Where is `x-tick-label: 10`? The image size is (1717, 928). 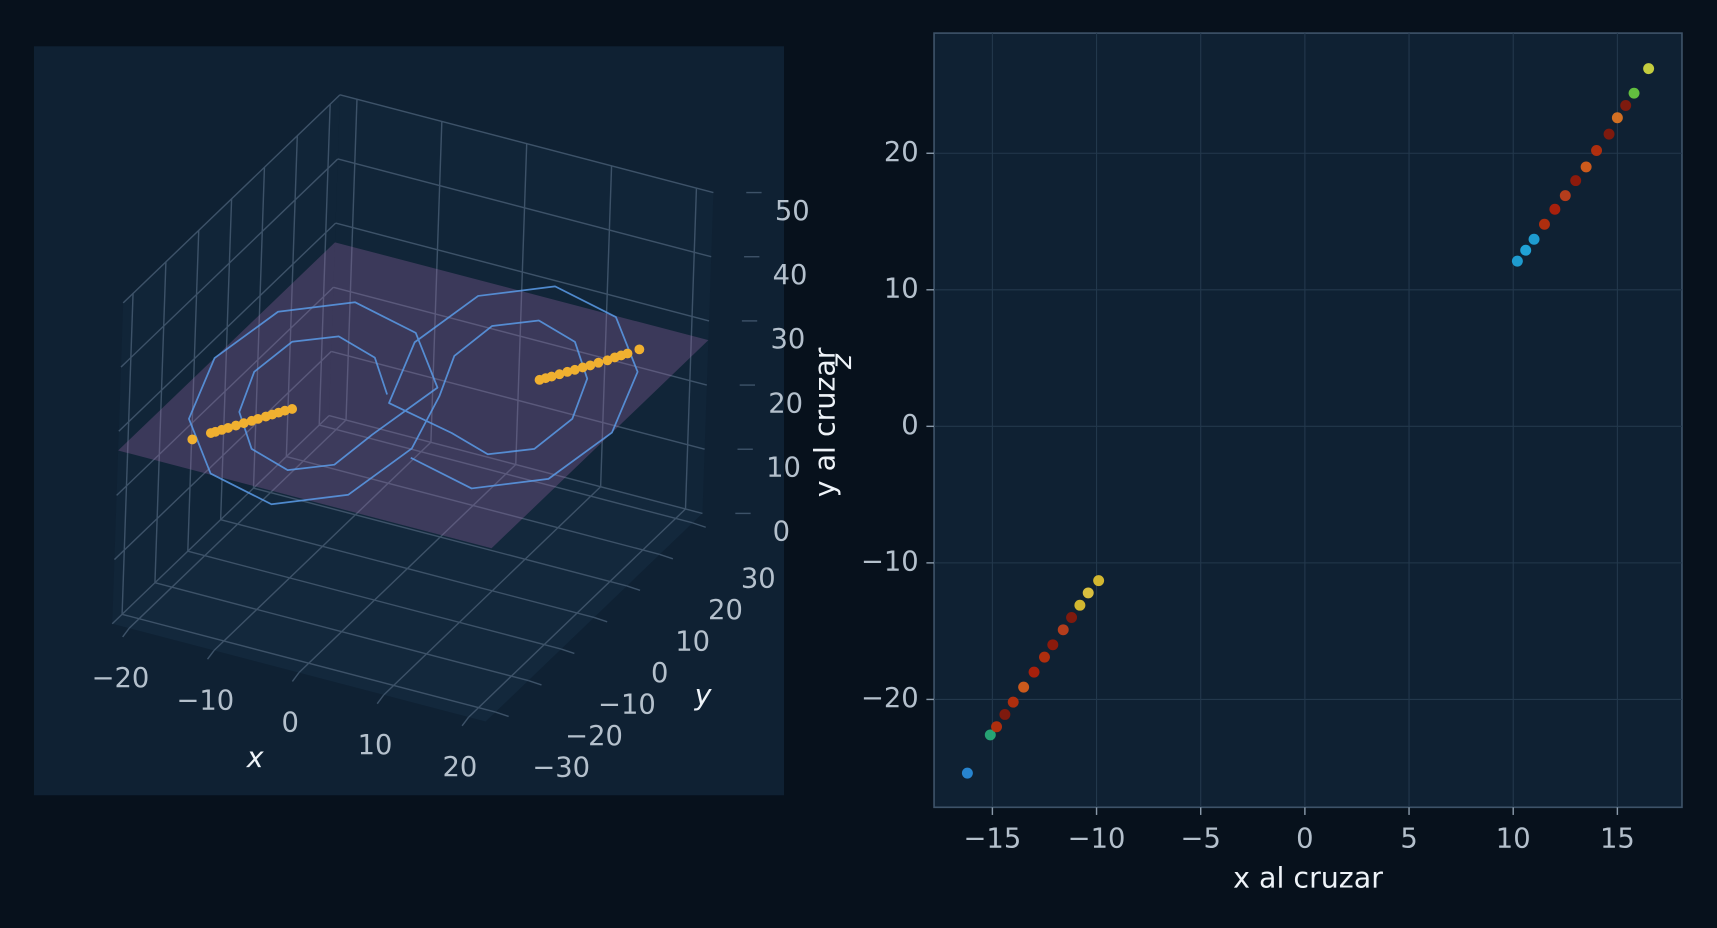
x-tick-label: 10 is located at coordinates (375, 745).